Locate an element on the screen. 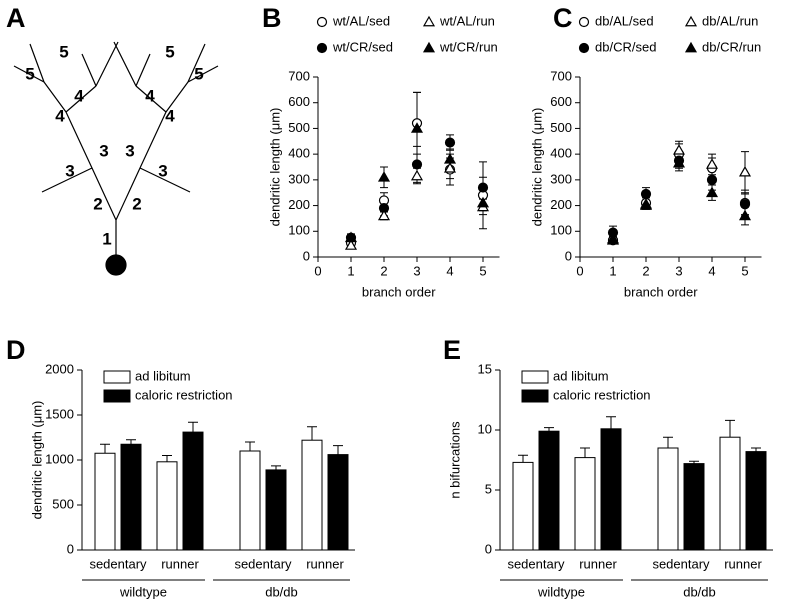 Image resolution: width=800 pixels, height=604 pixels. y-tick-label: 300 is located at coordinates (299, 178).